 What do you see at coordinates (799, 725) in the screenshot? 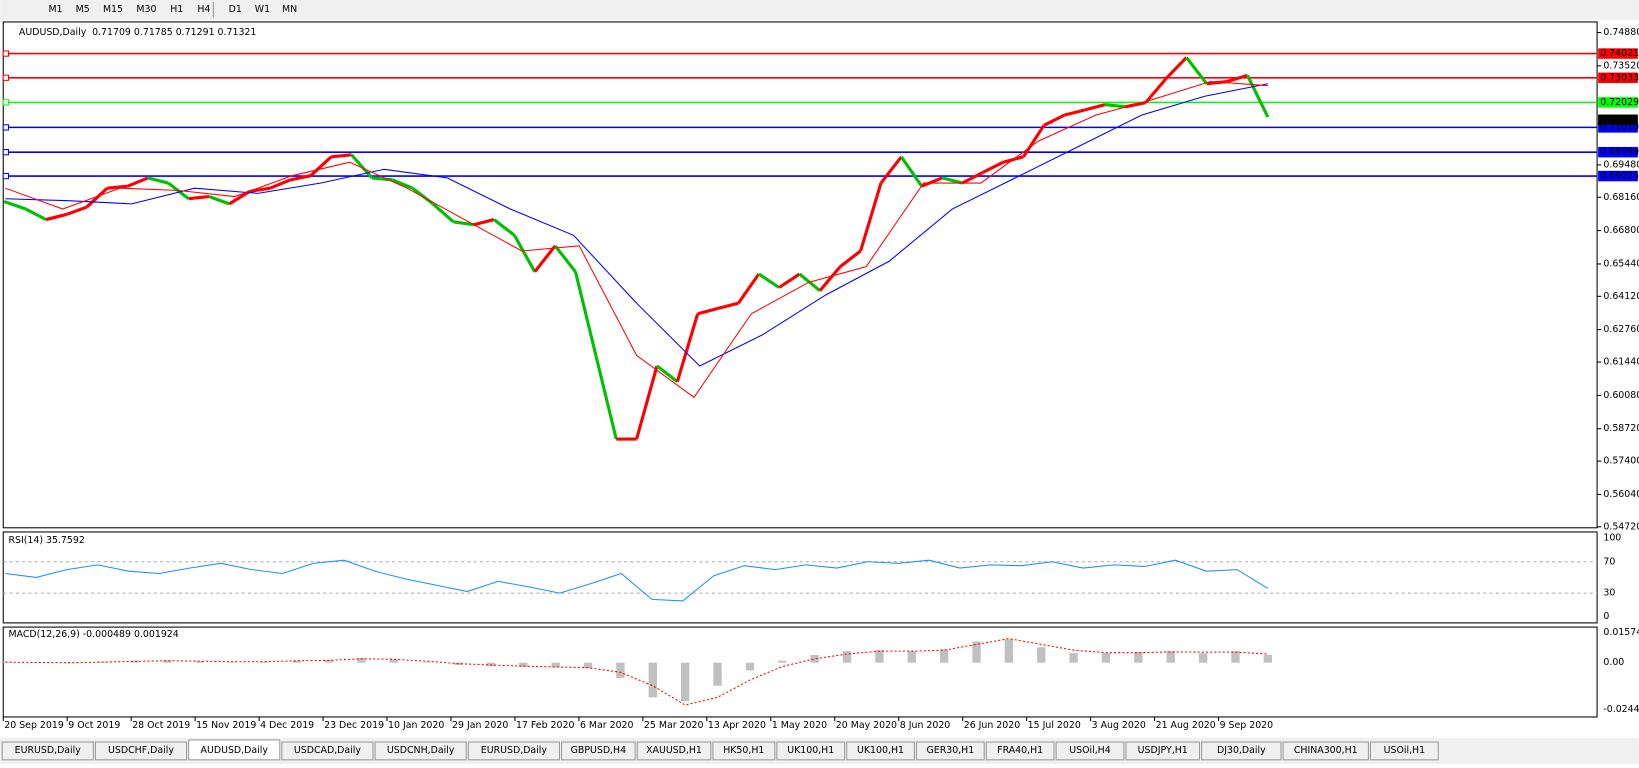
I see `x-tick-label: 1 May 2020` at bounding box center [799, 725].